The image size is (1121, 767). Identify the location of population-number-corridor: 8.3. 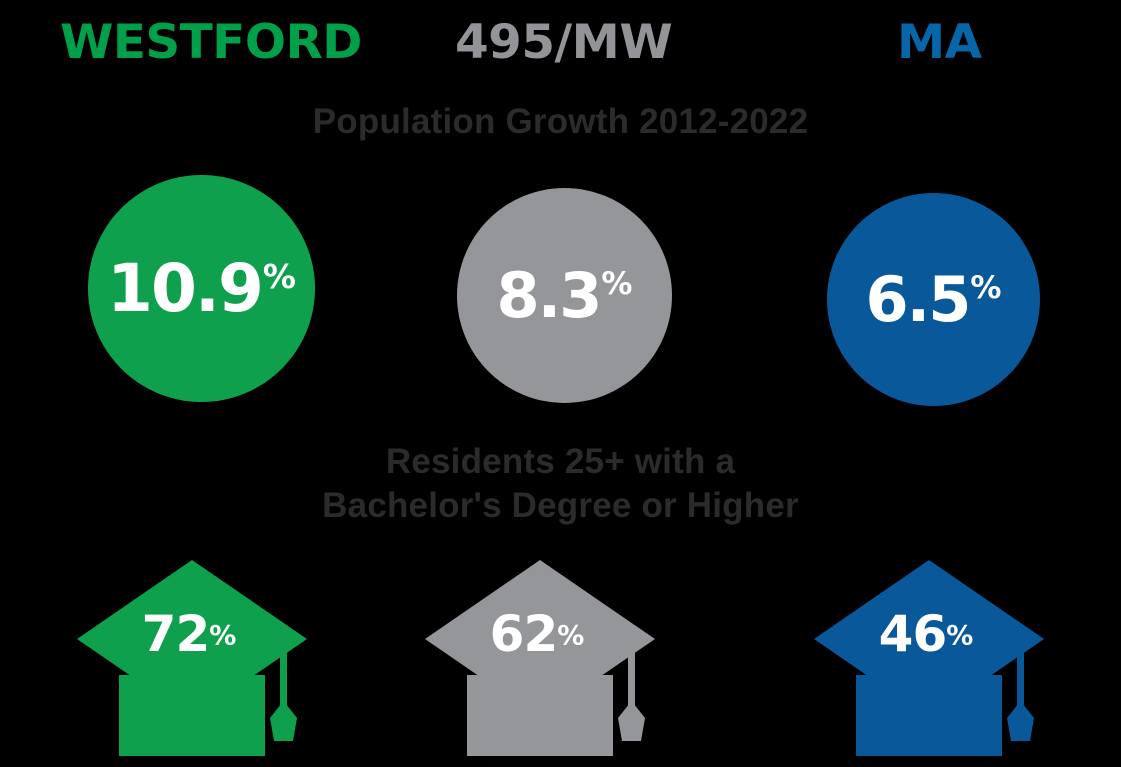
(549, 295).